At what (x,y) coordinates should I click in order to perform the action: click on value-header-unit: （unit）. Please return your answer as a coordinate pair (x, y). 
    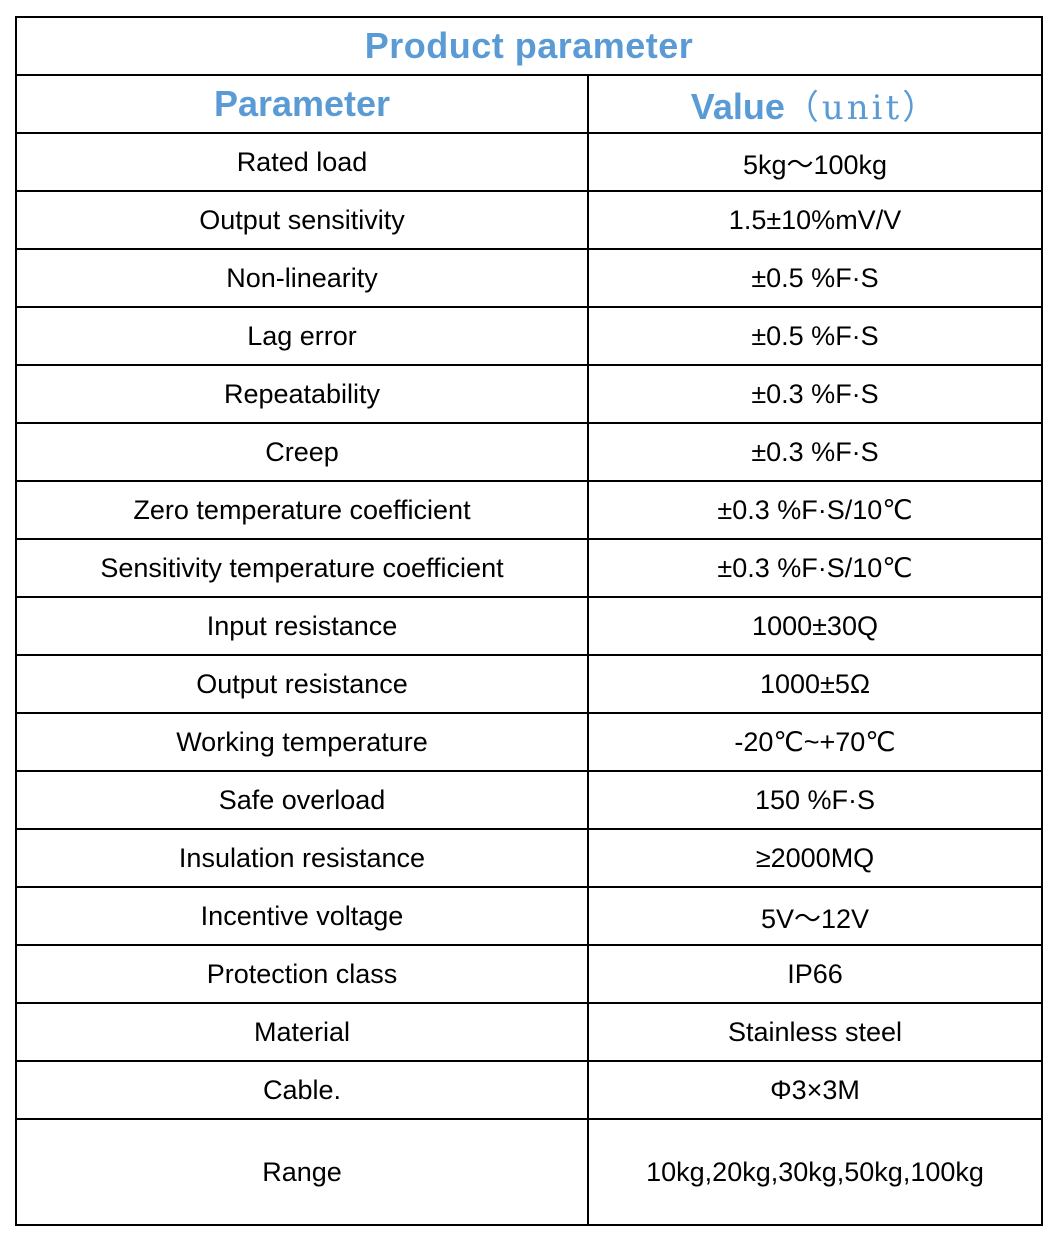
    Looking at the image, I should click on (862, 107).